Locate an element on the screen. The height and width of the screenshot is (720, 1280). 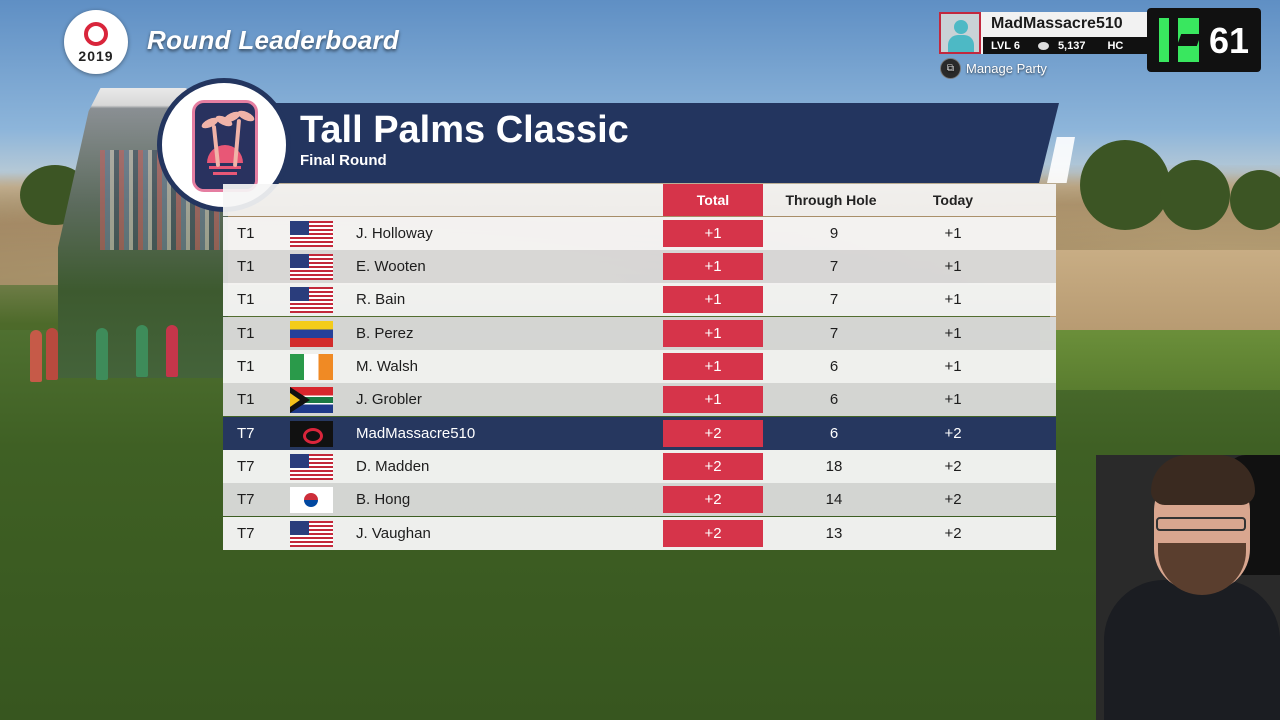
row-through-hole: 13 is located at coordinates (834, 533).